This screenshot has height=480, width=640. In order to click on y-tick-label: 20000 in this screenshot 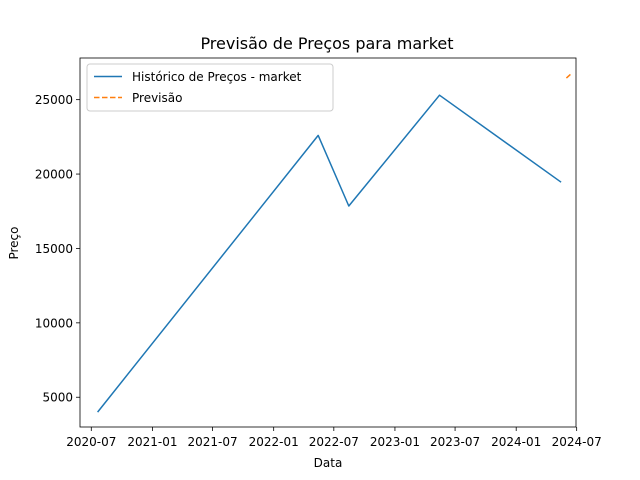, I will do `click(54, 175)`.